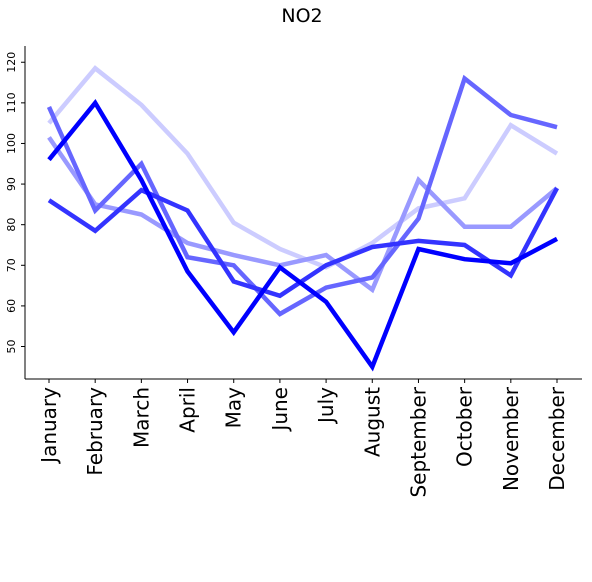  Describe the element at coordinates (511, 438) in the screenshot. I see `x-tick-label: November` at that location.